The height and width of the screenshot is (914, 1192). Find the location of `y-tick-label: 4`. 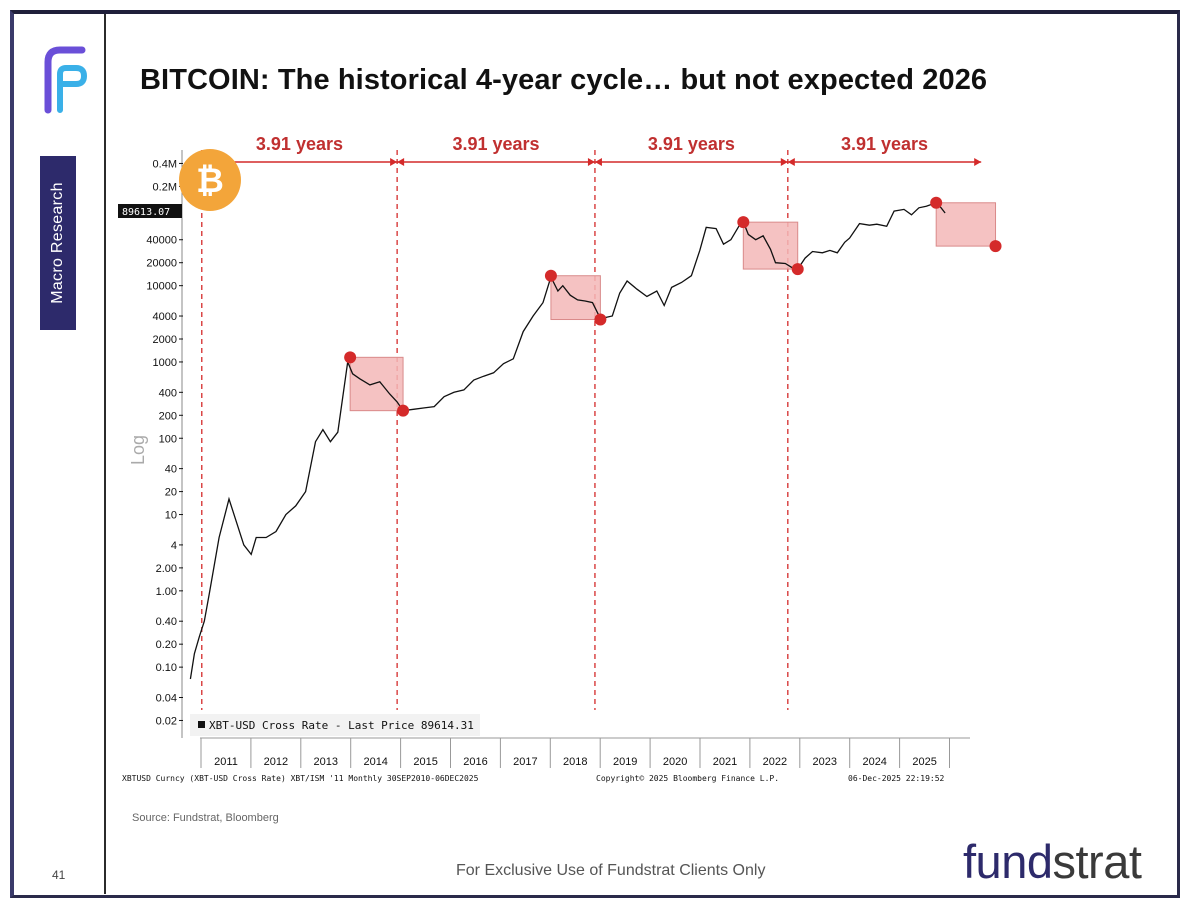

y-tick-label: 4 is located at coordinates (174, 546).